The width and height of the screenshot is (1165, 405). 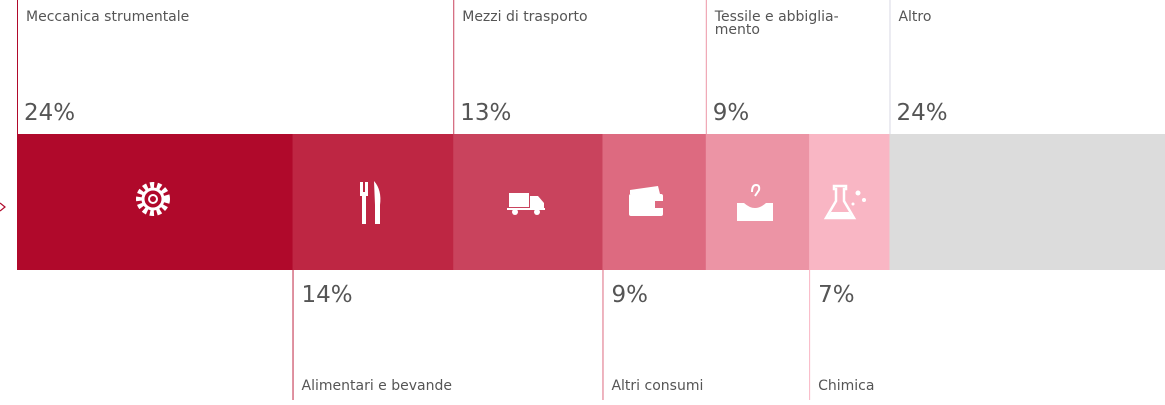 I want to click on category-label: Altri consumi, so click(x=657, y=386).